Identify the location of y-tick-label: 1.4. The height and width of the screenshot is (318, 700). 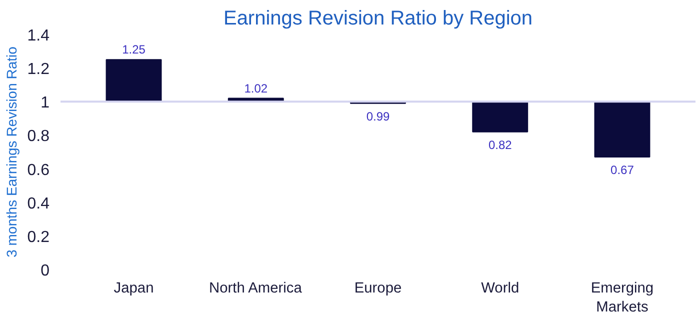
(38, 36).